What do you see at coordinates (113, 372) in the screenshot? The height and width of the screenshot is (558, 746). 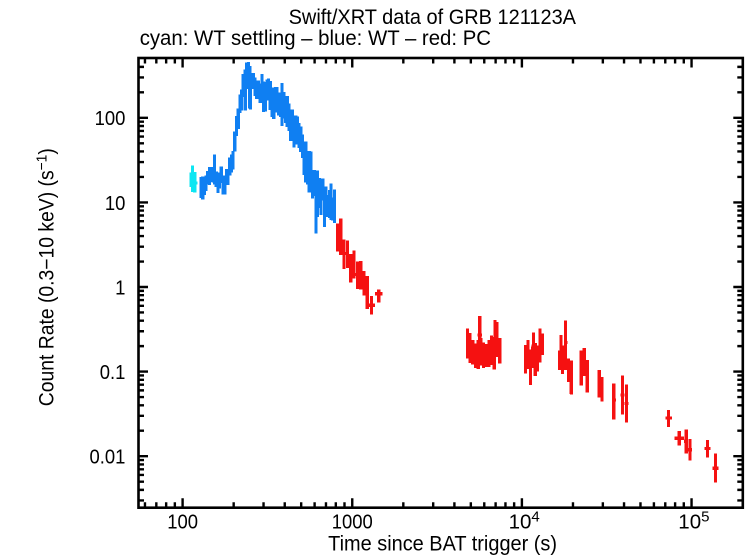 I see `svg-text: 0.1` at bounding box center [113, 372].